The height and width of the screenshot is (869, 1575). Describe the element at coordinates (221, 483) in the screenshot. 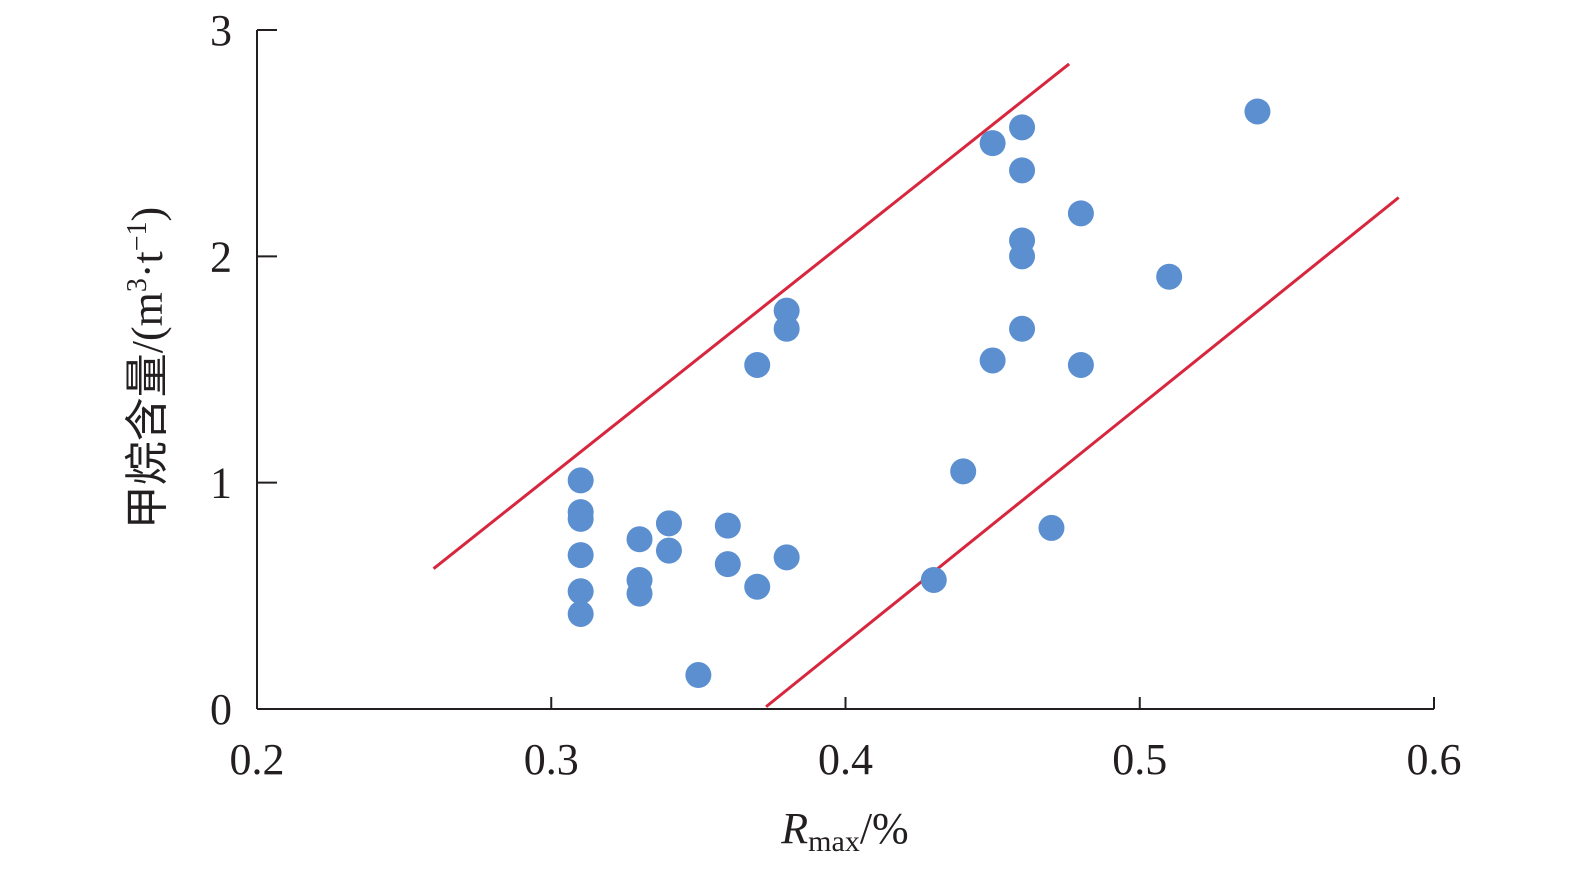

I see `y-tick-label: 1` at that location.